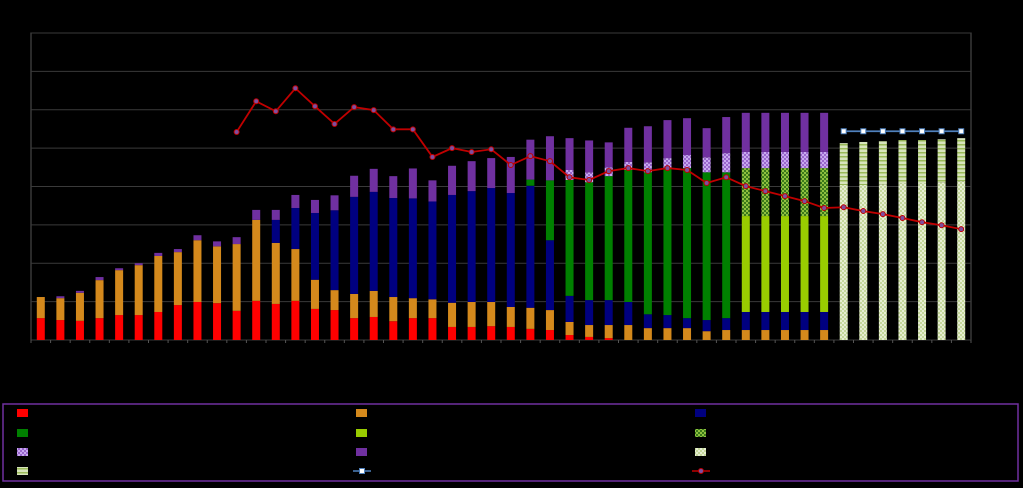 This screenshot has width=1023, height=488. I want to click on legend-marker, so click(362, 471).